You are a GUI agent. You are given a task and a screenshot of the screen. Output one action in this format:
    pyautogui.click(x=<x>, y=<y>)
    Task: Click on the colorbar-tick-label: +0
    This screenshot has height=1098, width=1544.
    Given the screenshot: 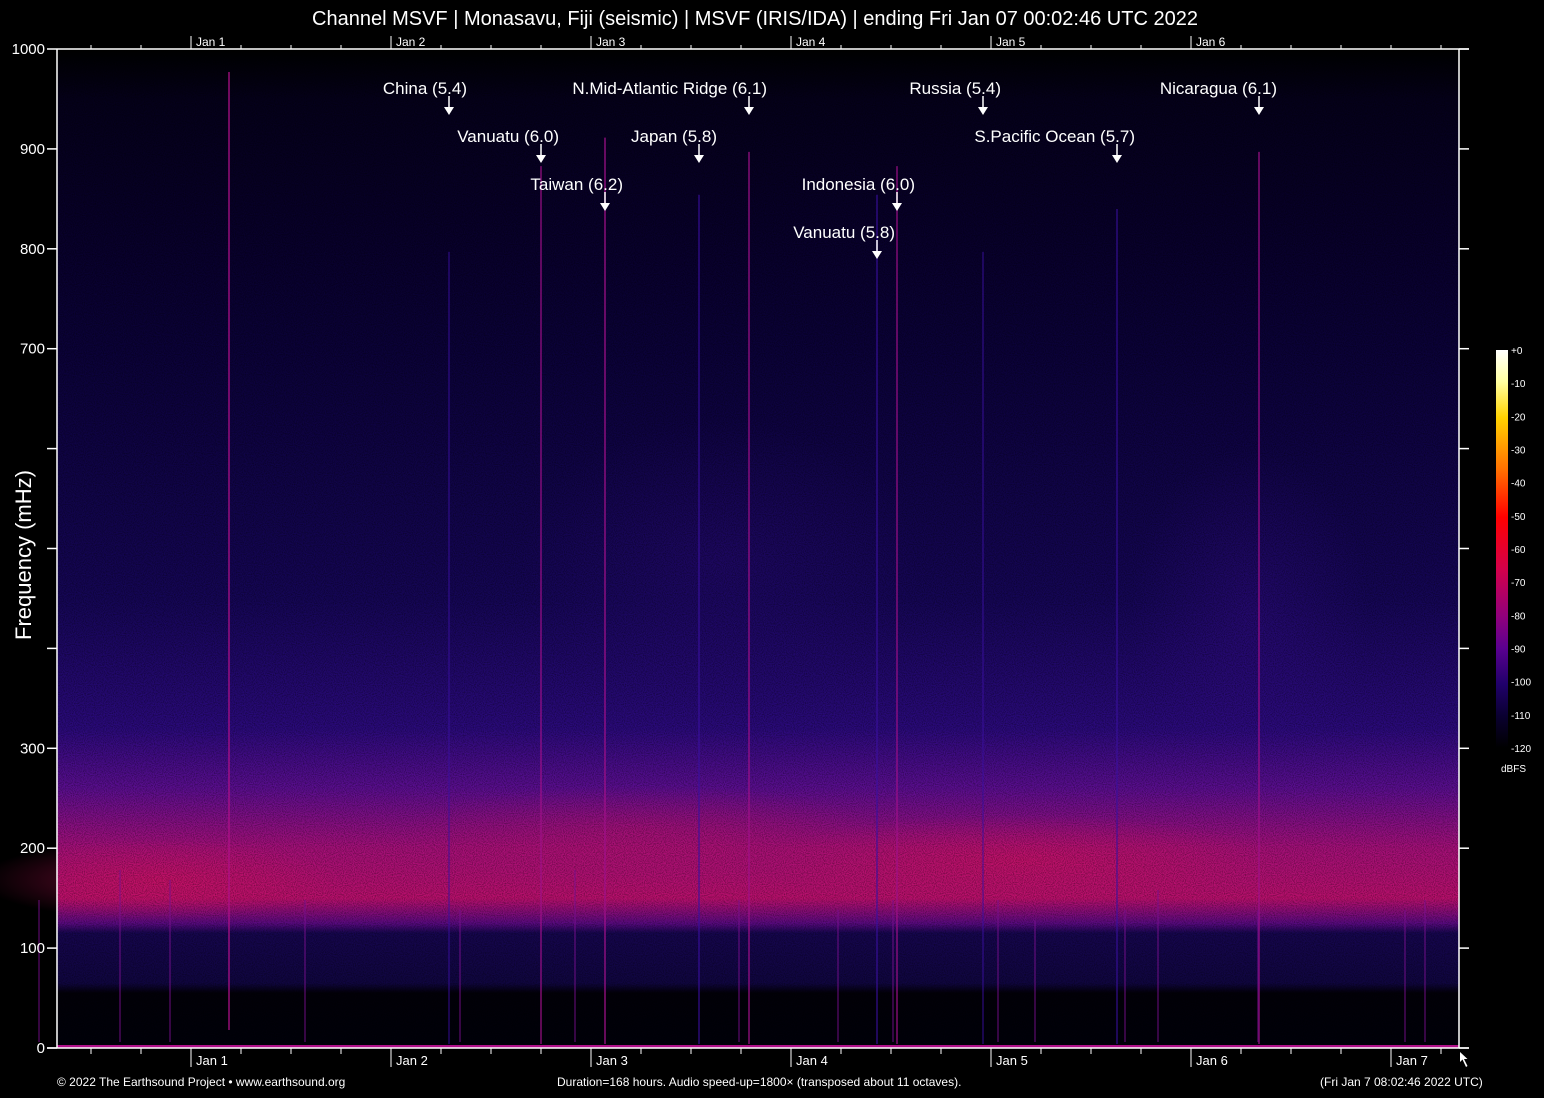 What is the action you would take?
    pyautogui.click(x=1517, y=351)
    